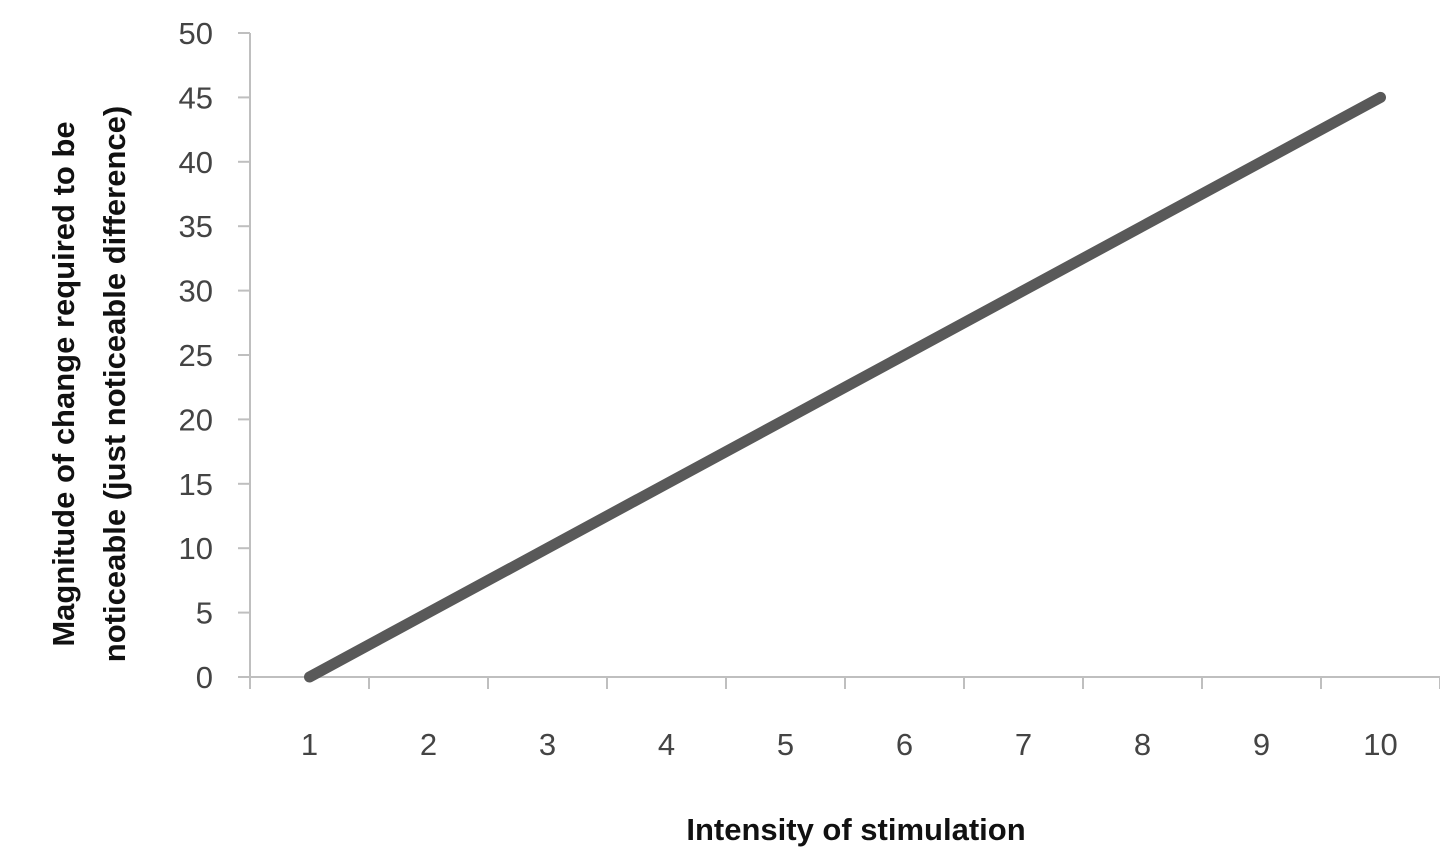  I want to click on x-axis-title: Intensity of stimulation, so click(855, 829).